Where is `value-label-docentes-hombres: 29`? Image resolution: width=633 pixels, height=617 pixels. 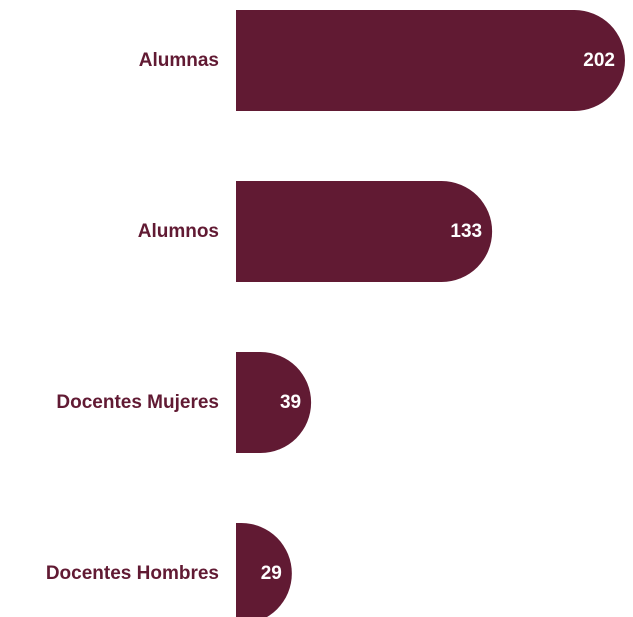
value-label-docentes-hombres: 29 is located at coordinates (271, 573).